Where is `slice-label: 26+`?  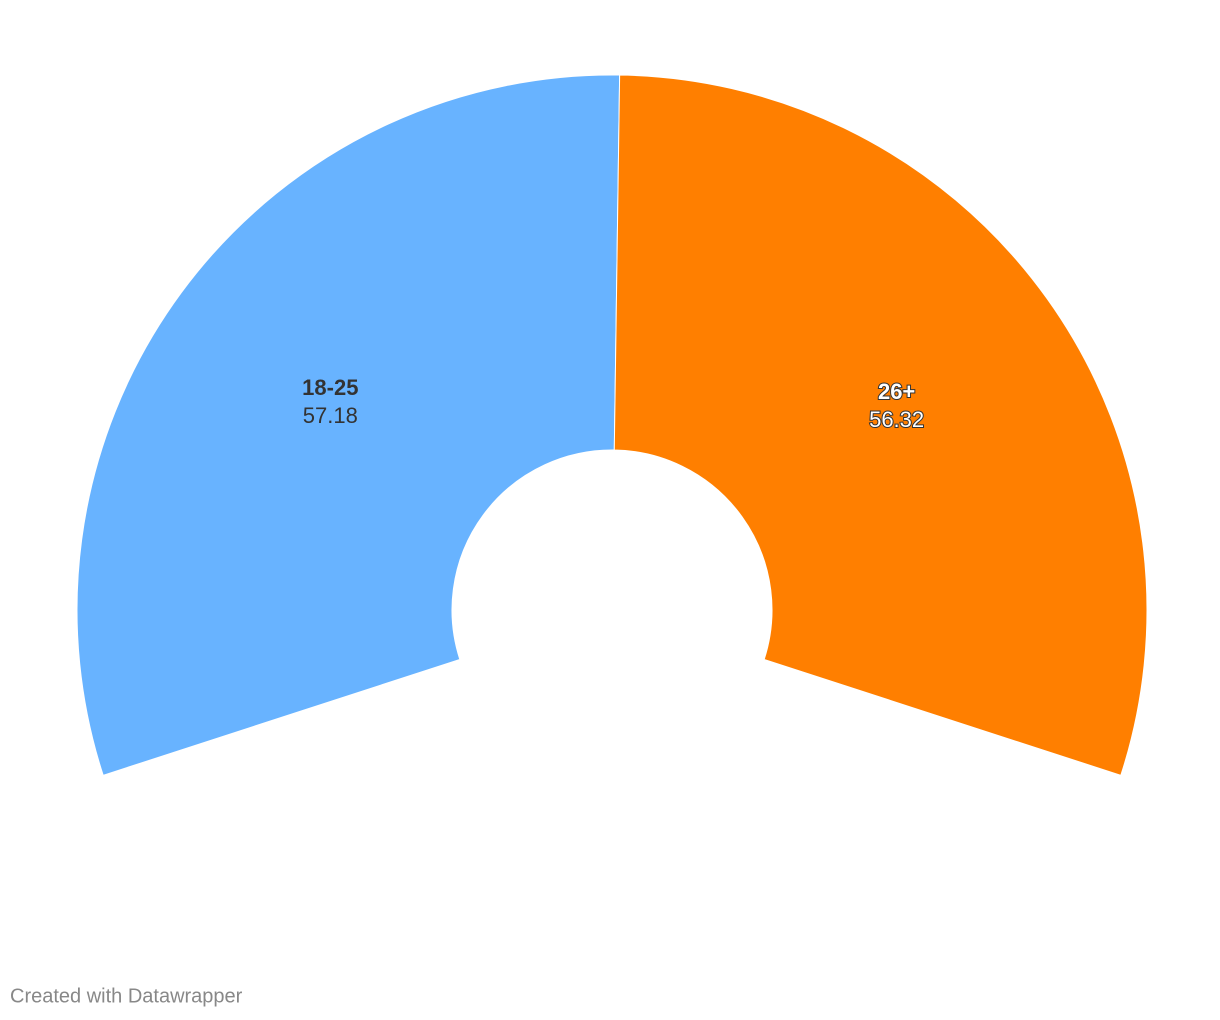 slice-label: 26+ is located at coordinates (896, 391).